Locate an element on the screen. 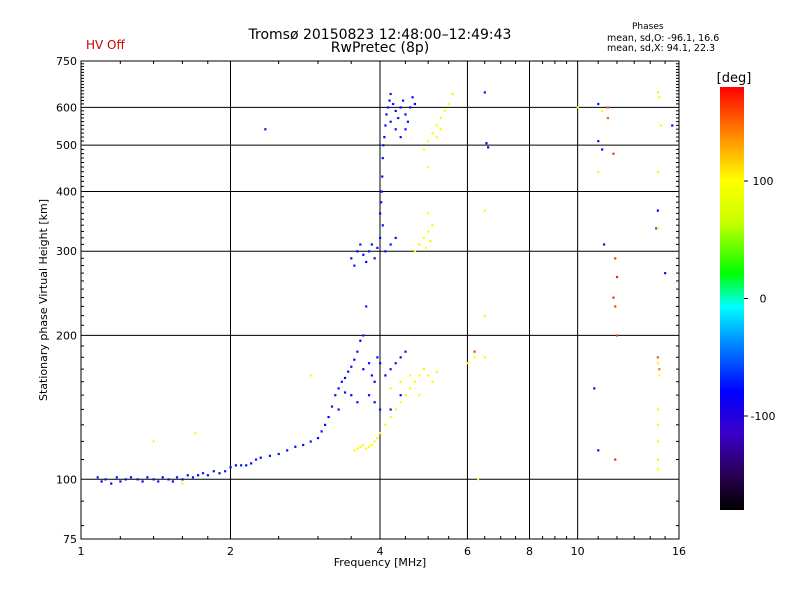  x-tick-label: 6 is located at coordinates (467, 551).